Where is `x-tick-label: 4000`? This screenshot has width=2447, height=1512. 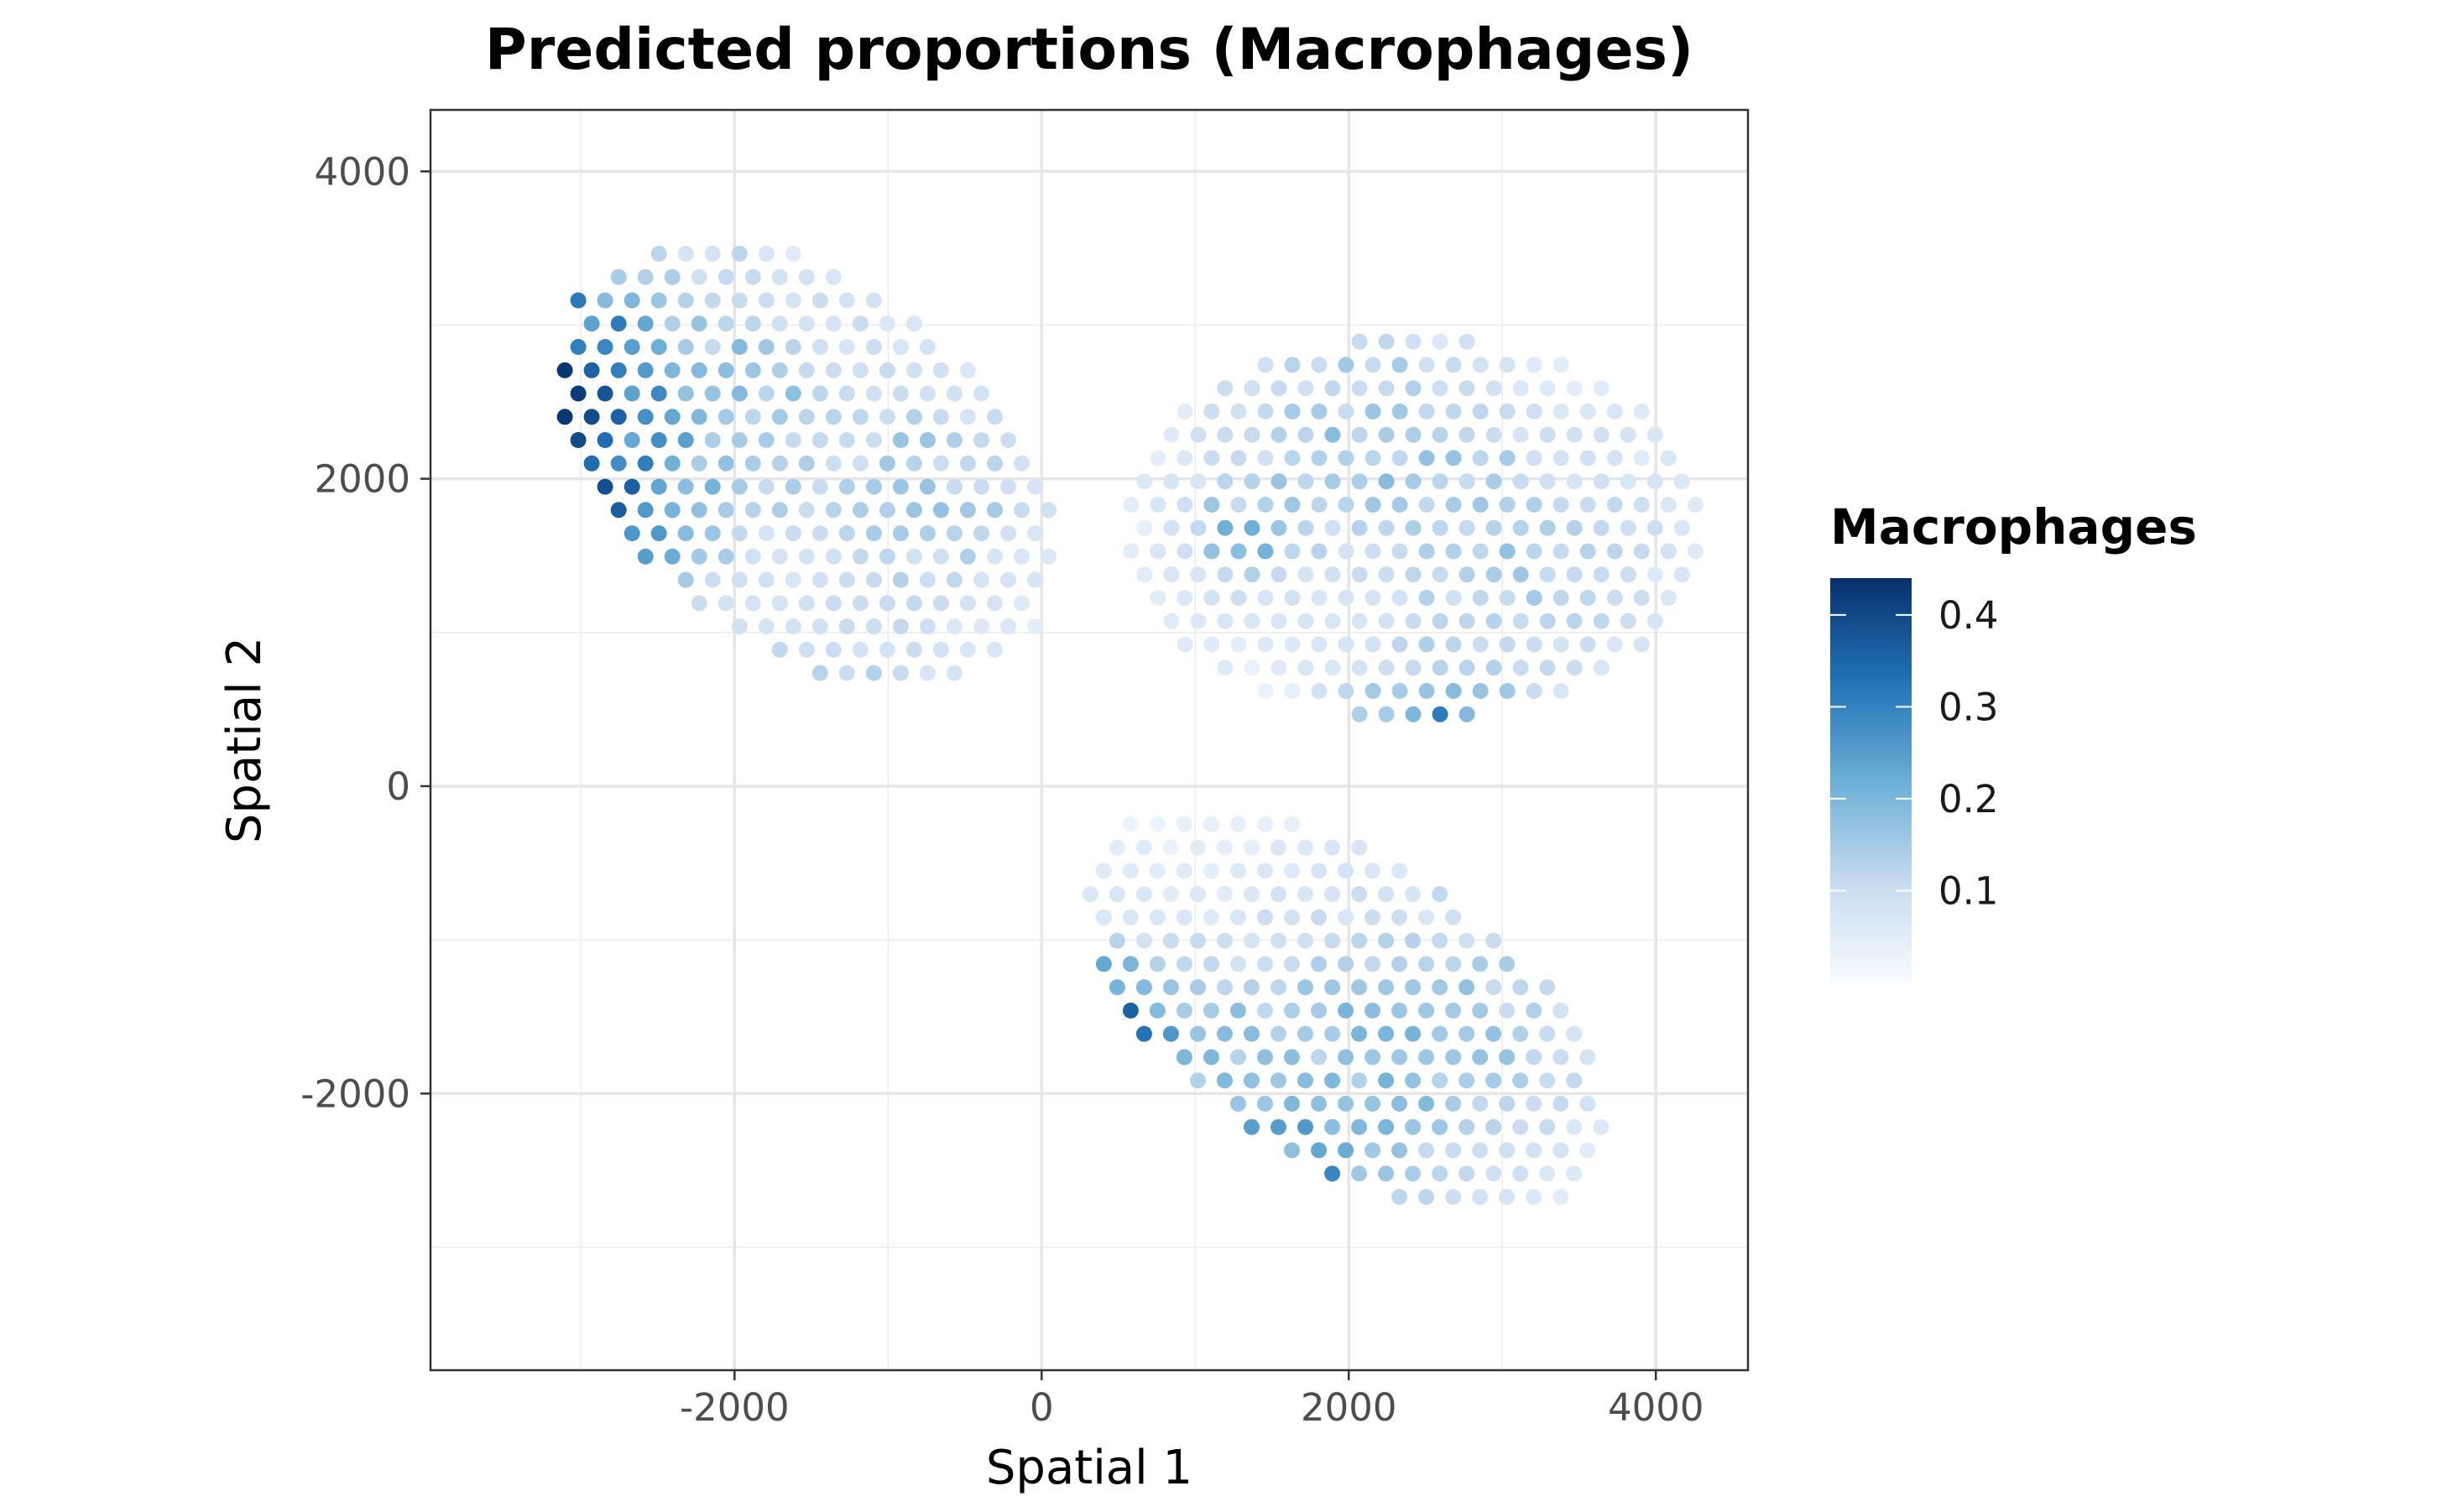 x-tick-label: 4000 is located at coordinates (1656, 1408).